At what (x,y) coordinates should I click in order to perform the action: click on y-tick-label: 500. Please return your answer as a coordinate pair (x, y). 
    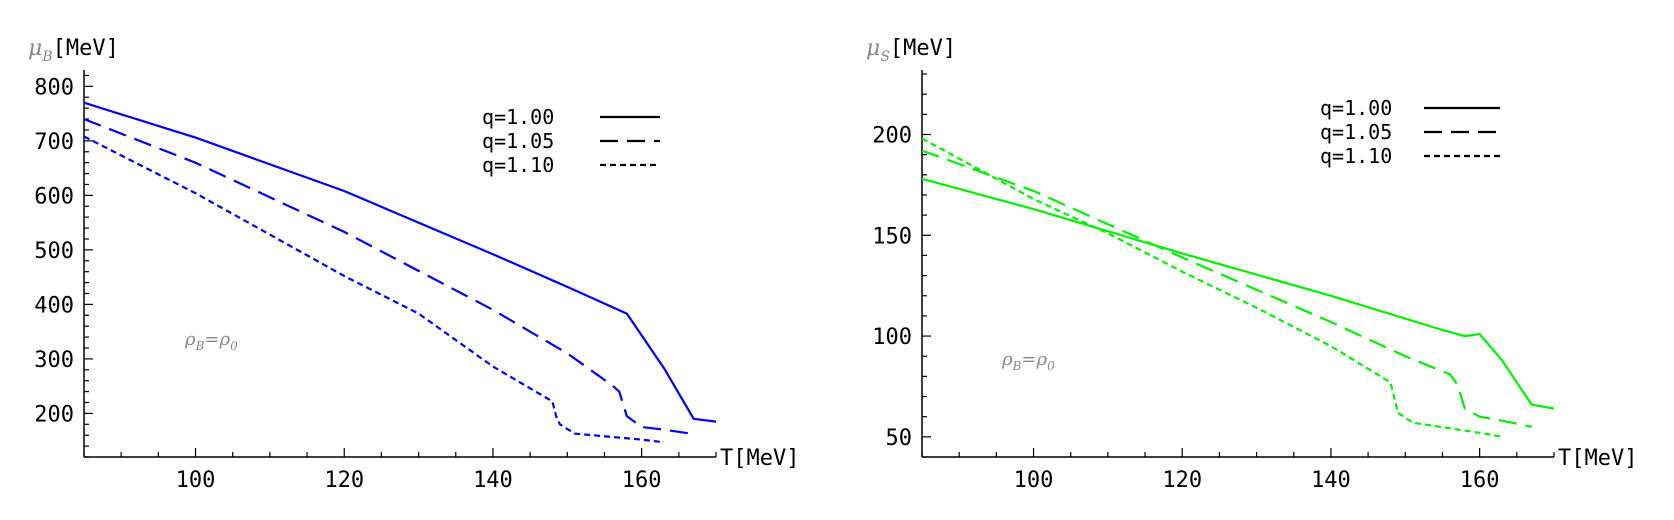
    Looking at the image, I should click on (54, 251).